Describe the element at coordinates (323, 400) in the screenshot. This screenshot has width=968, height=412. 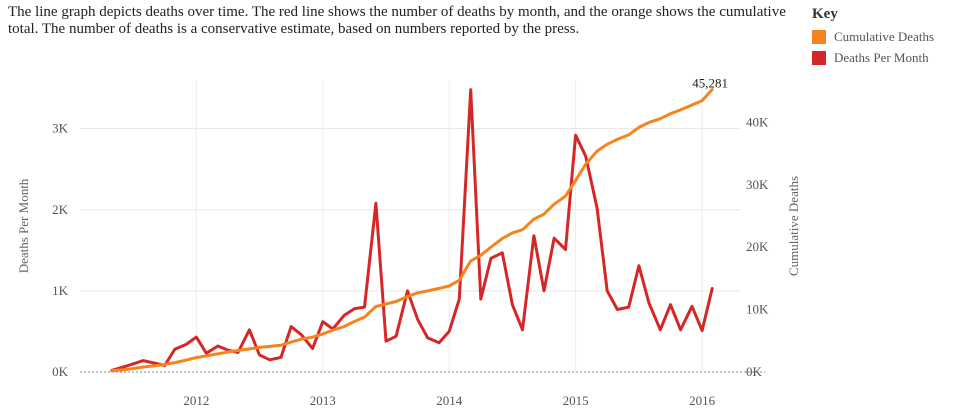
I see `x-tick-label: 2013` at that location.